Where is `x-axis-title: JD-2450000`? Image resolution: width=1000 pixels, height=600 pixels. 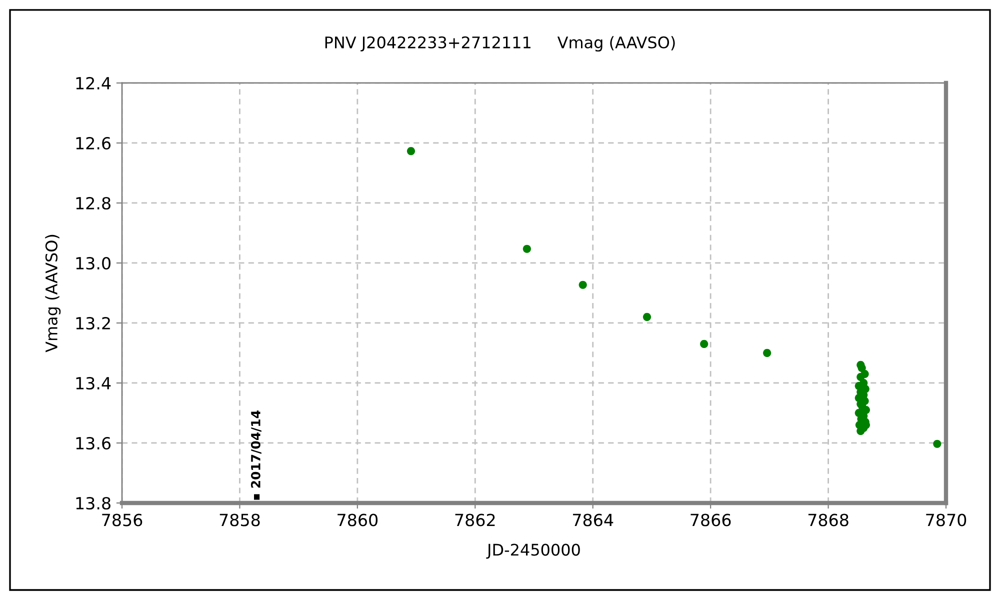
x-axis-title: JD-2450000 is located at coordinates (533, 551).